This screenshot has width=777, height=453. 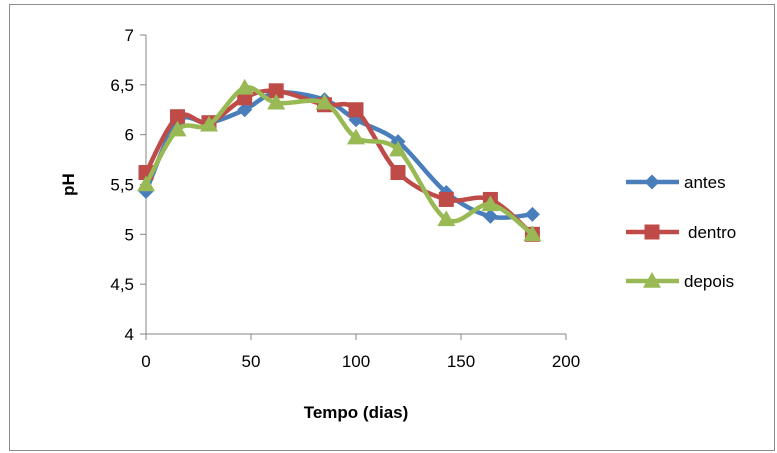 What do you see at coordinates (122, 85) in the screenshot?
I see `y-tick-label: 6,5` at bounding box center [122, 85].